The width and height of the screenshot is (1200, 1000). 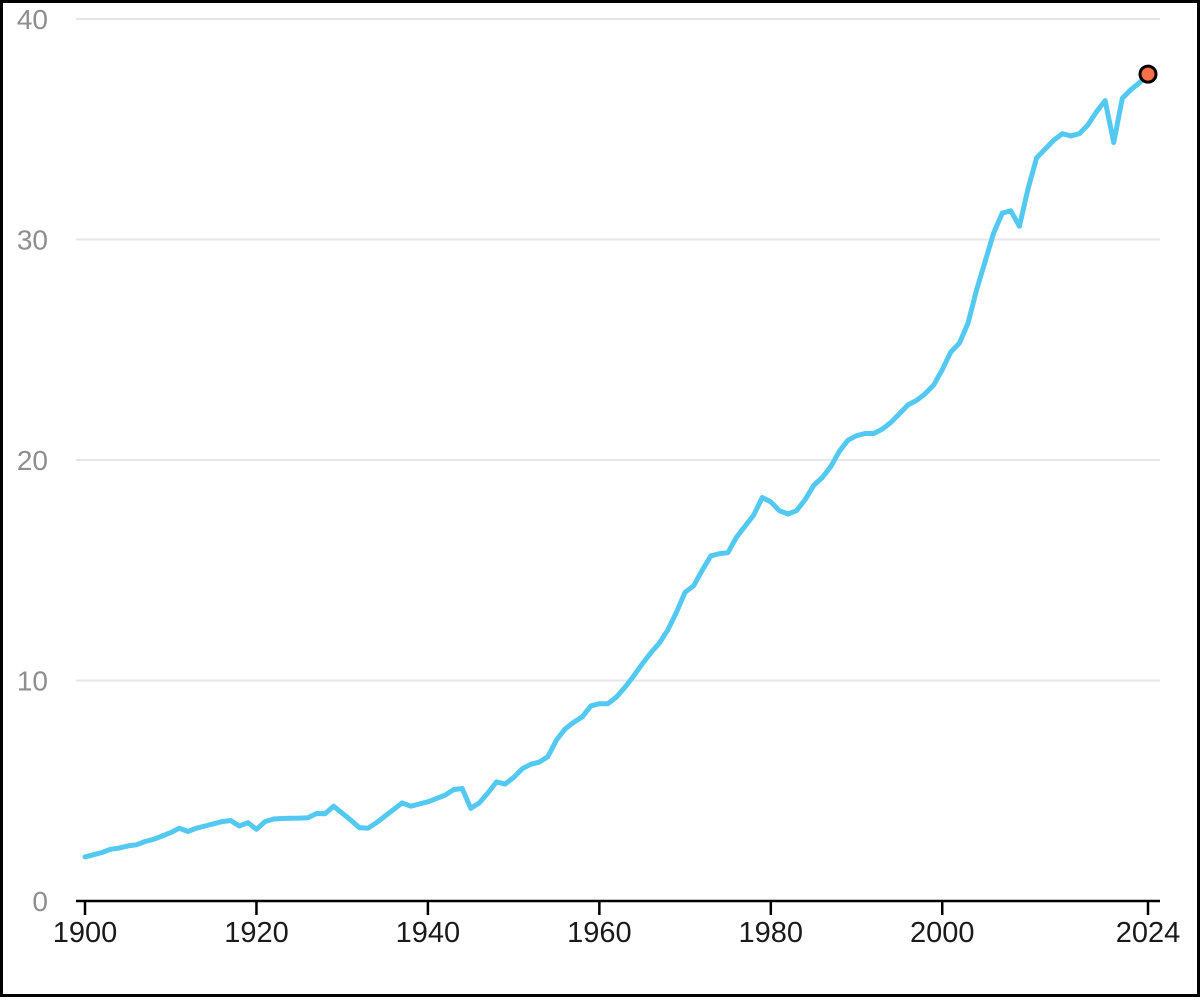 What do you see at coordinates (1148, 933) in the screenshot?
I see `x-tick-label: 2024` at bounding box center [1148, 933].